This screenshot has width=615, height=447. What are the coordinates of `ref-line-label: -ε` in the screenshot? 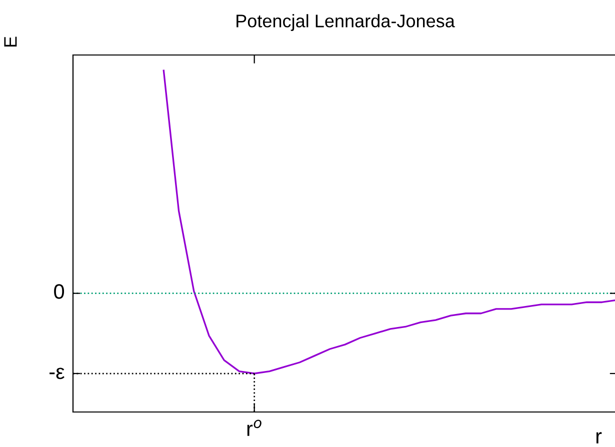 It's located at (57, 374).